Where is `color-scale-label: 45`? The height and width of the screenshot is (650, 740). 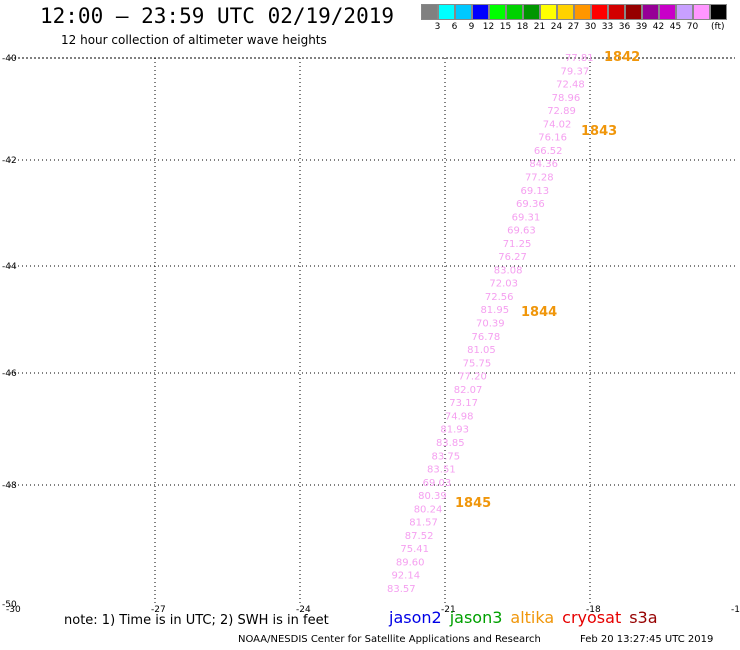
color-scale-label: 45 is located at coordinates (675, 27).